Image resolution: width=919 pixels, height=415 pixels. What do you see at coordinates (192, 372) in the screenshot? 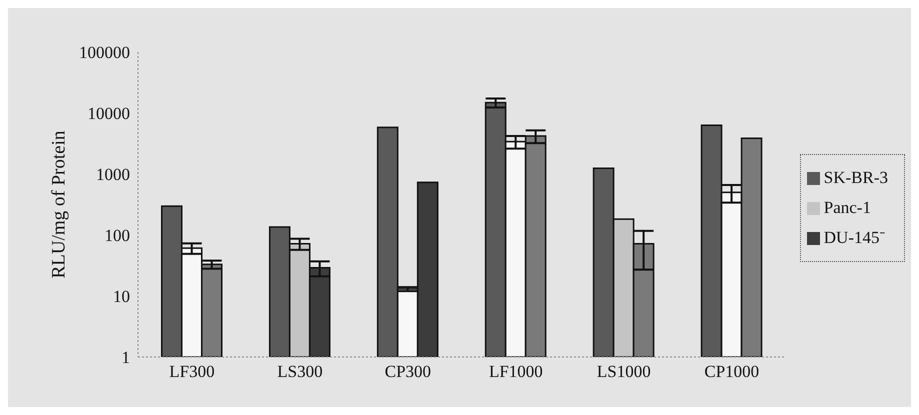
I see `x-tick-label: LF300` at bounding box center [192, 372].